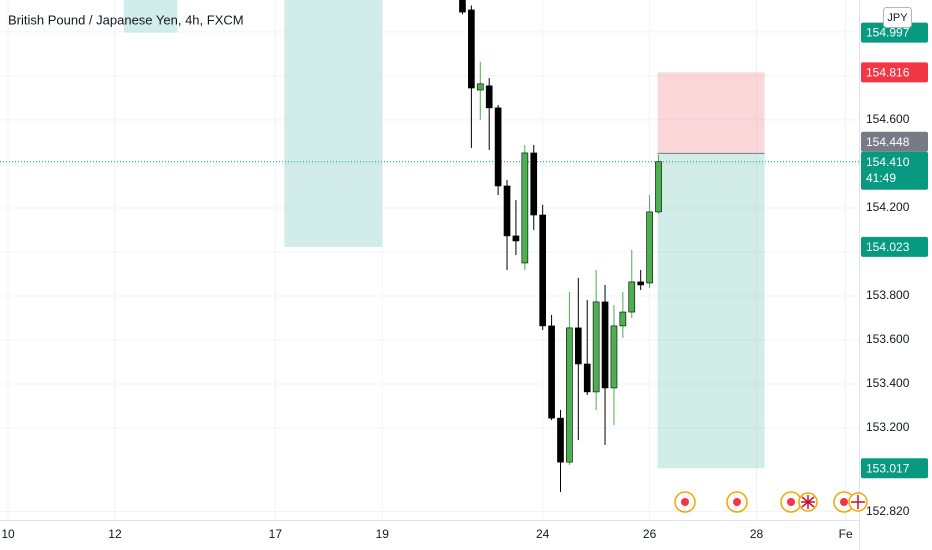 The width and height of the screenshot is (932, 550). Describe the element at coordinates (757, 534) in the screenshot. I see `x-tick-label: 28` at that location.